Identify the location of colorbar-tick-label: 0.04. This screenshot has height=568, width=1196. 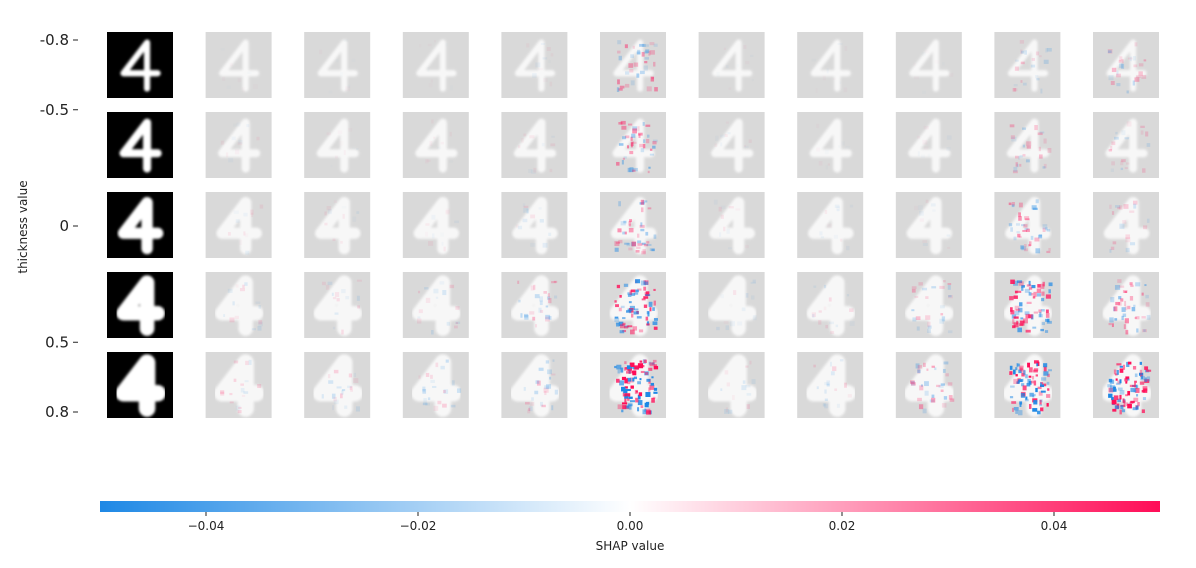
(1054, 526).